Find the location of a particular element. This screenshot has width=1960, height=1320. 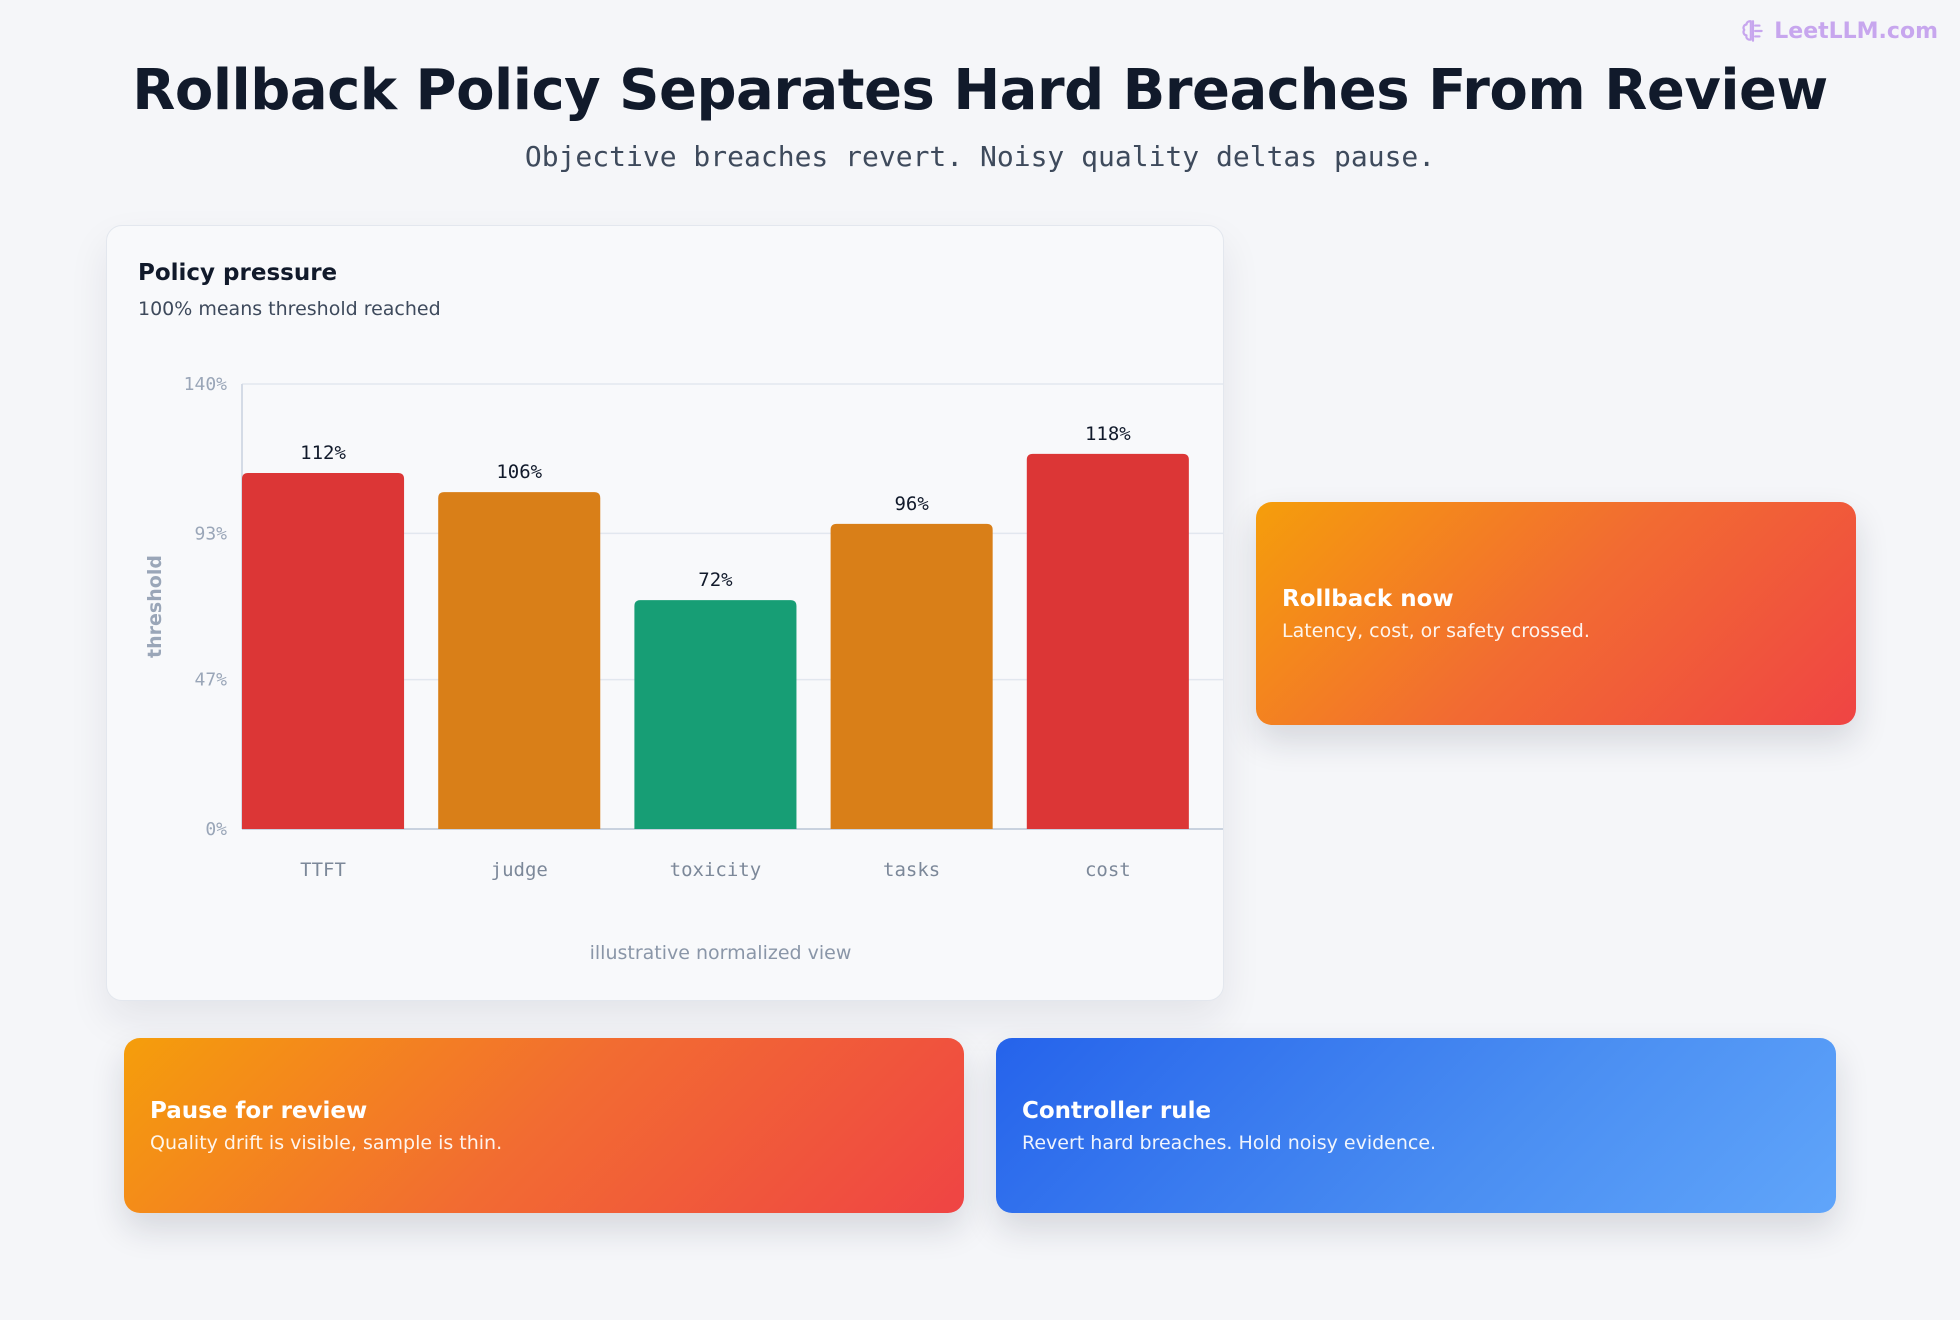

bar-judge is located at coordinates (519, 660).